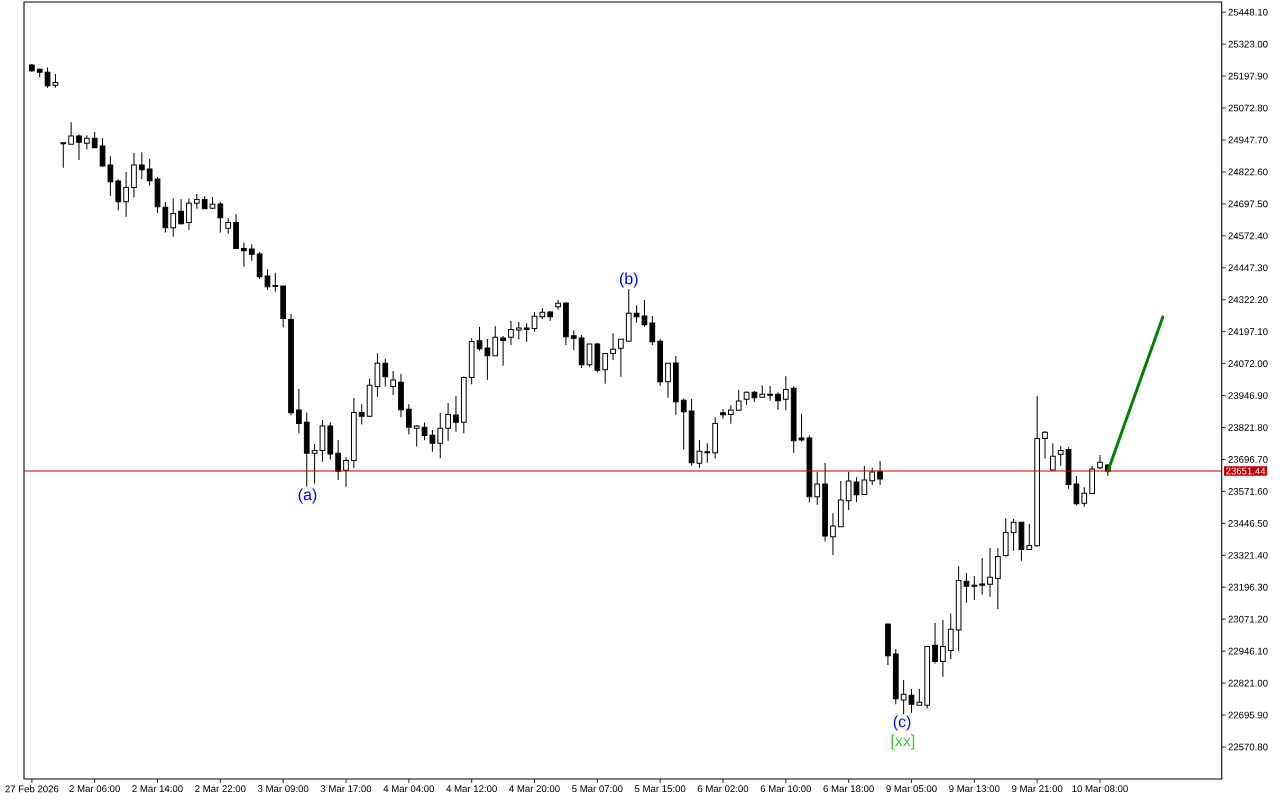 Image resolution: width=1280 pixels, height=800 pixels. What do you see at coordinates (1248, 619) in the screenshot?
I see `y-tick-label: 23071.20` at bounding box center [1248, 619].